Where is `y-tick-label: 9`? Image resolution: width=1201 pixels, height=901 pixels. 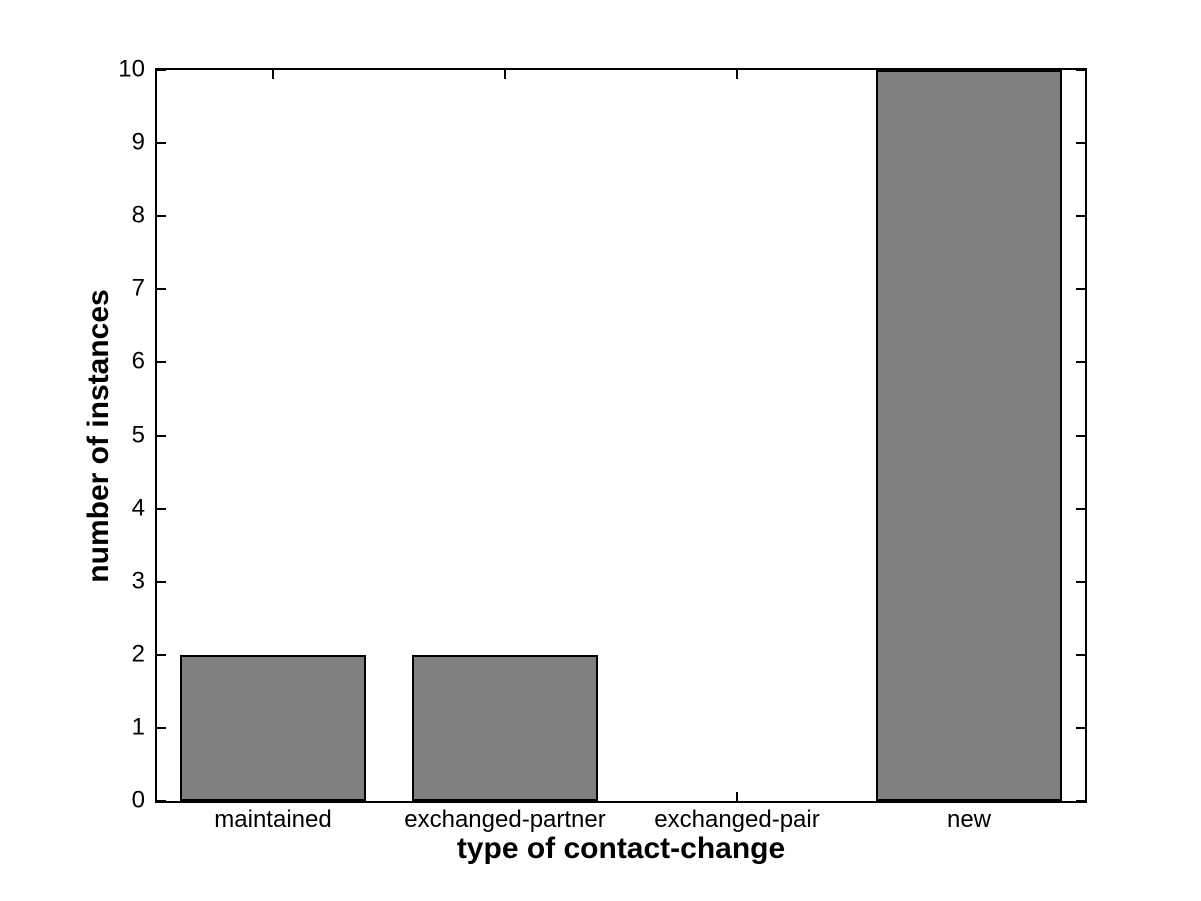 y-tick-label: 9 is located at coordinates (138, 142).